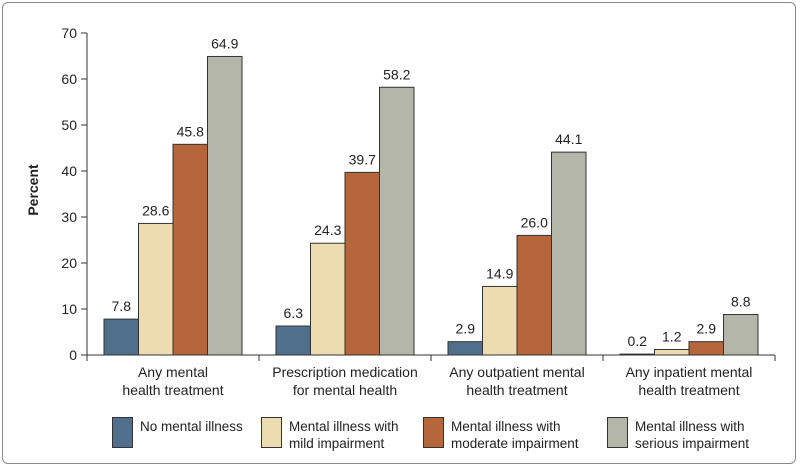 Image resolution: width=800 pixels, height=468 pixels. What do you see at coordinates (362, 159) in the screenshot?
I see `value-label: 39.7` at bounding box center [362, 159].